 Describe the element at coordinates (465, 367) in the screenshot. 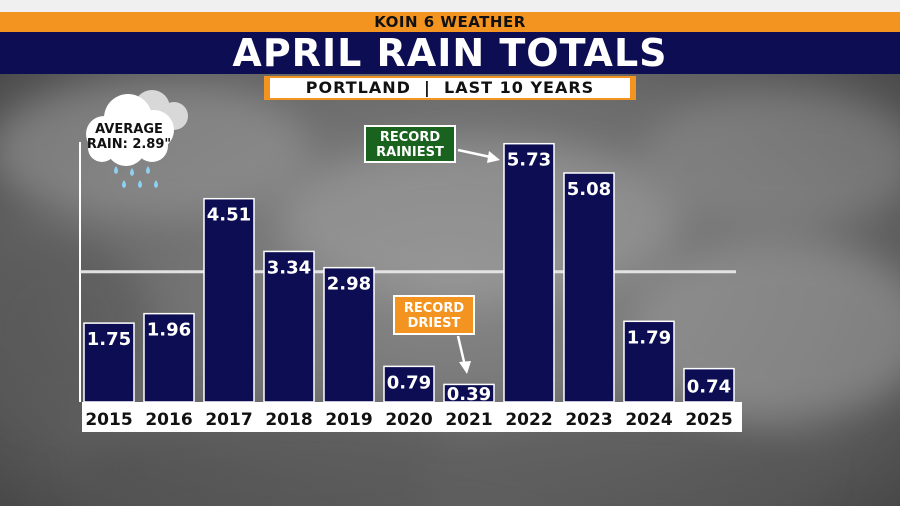

I see `driest-arrow-head` at that location.